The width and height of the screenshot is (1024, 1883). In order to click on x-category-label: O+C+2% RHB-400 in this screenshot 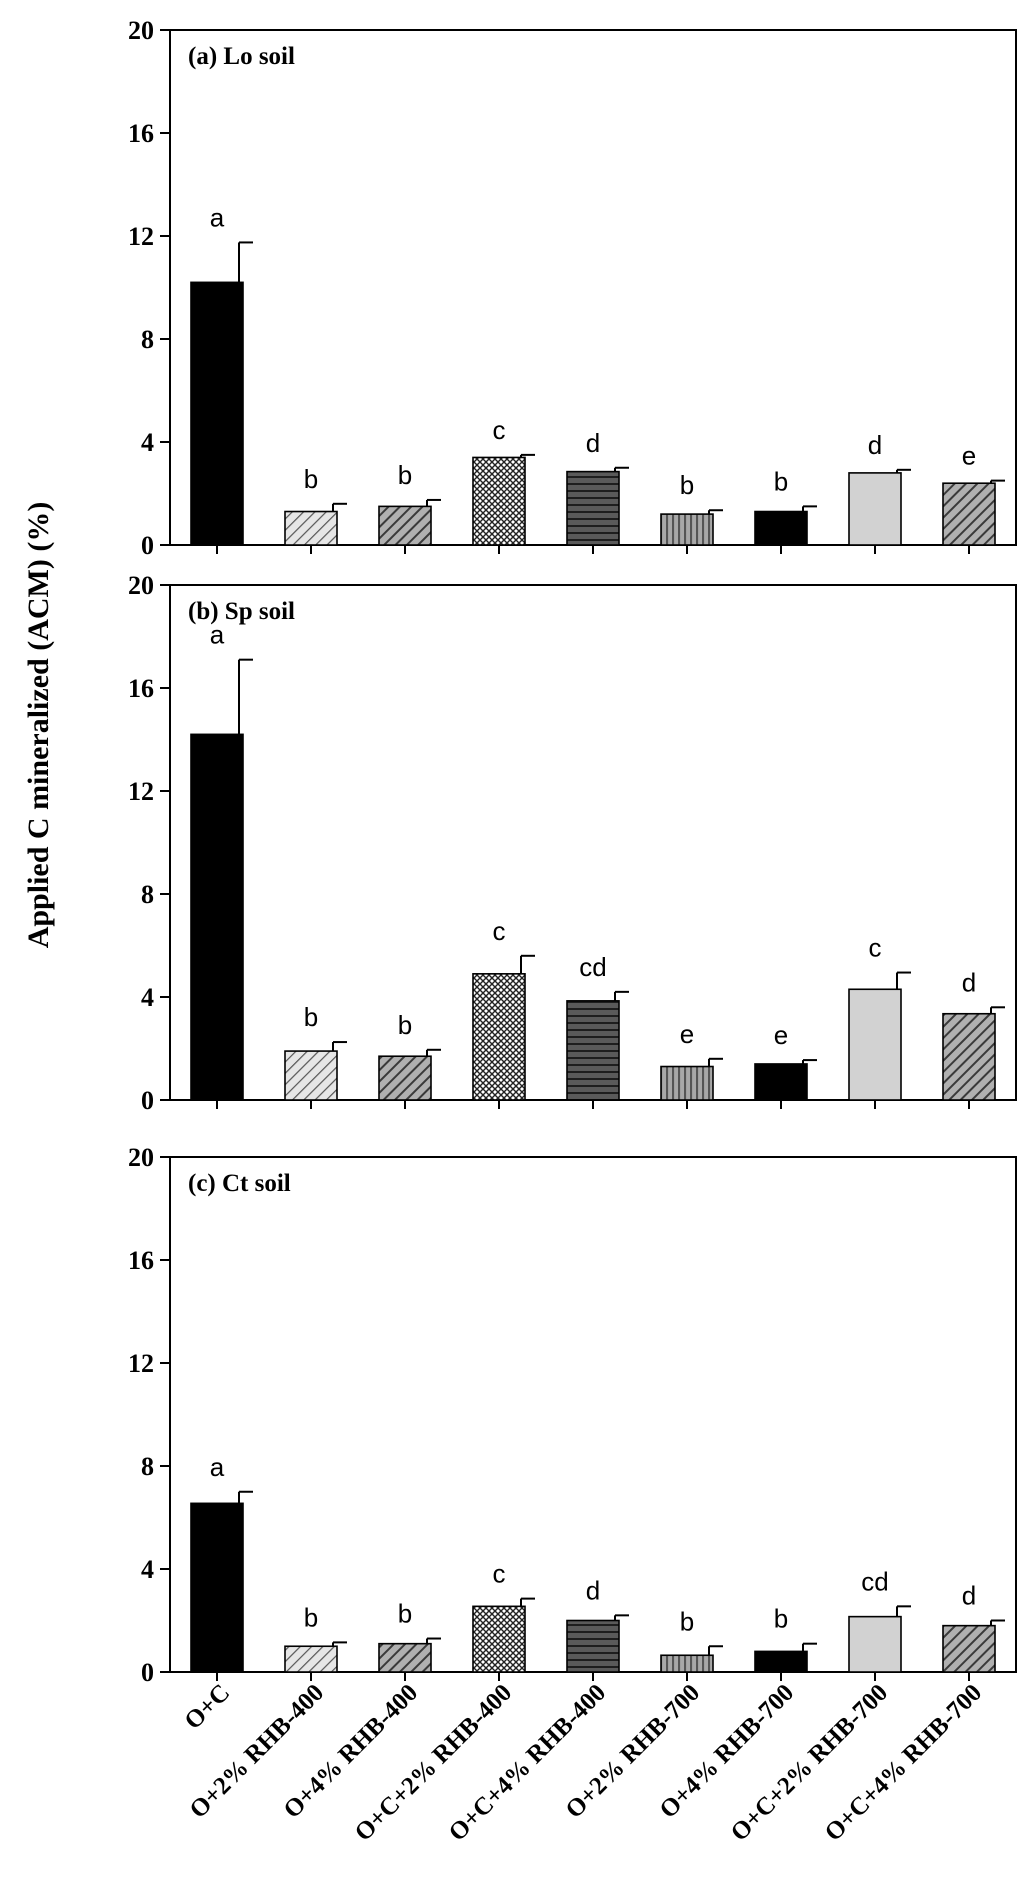, I will do `click(433, 1762)`.